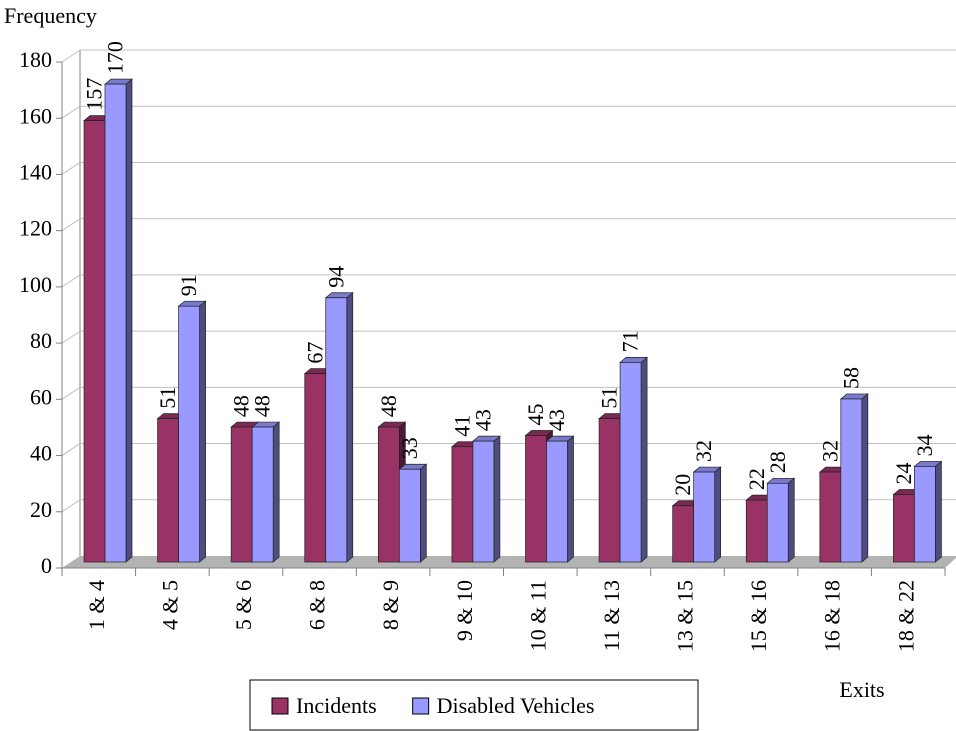 The image size is (956, 731). Describe the element at coordinates (35, 59) in the screenshot. I see `y-tick-label: 180` at that location.